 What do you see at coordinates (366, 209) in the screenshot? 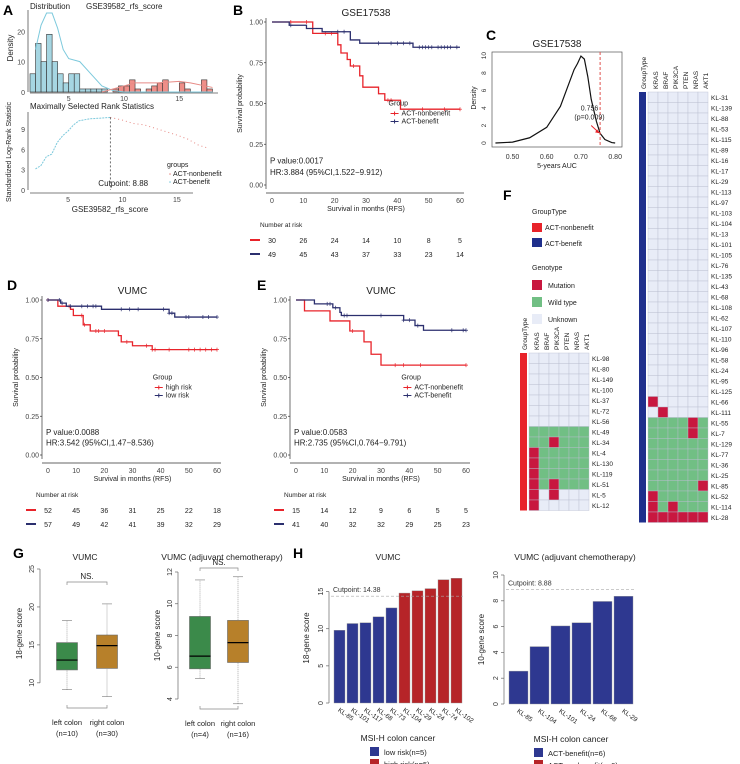
I see `km-xlabel: Survival in months (RFS)` at bounding box center [366, 209].